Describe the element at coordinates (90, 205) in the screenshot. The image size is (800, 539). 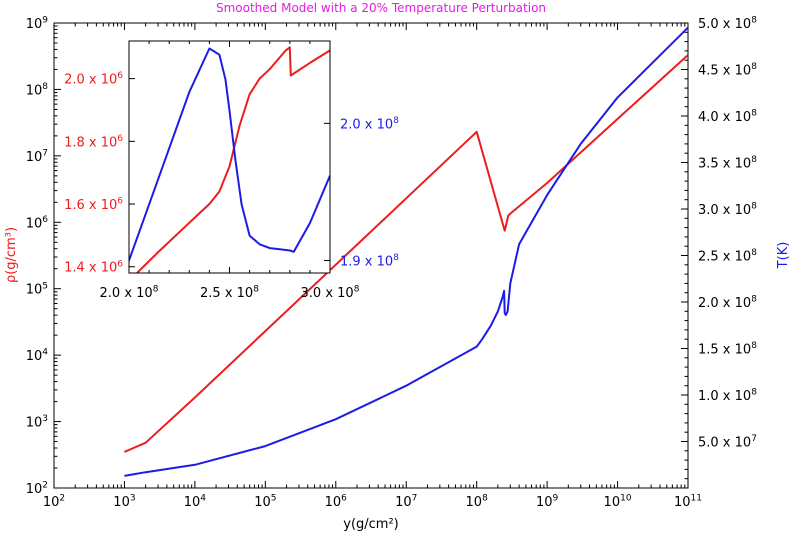
I see `inset-left-tick-label-base: 1.6 x 10` at that location.